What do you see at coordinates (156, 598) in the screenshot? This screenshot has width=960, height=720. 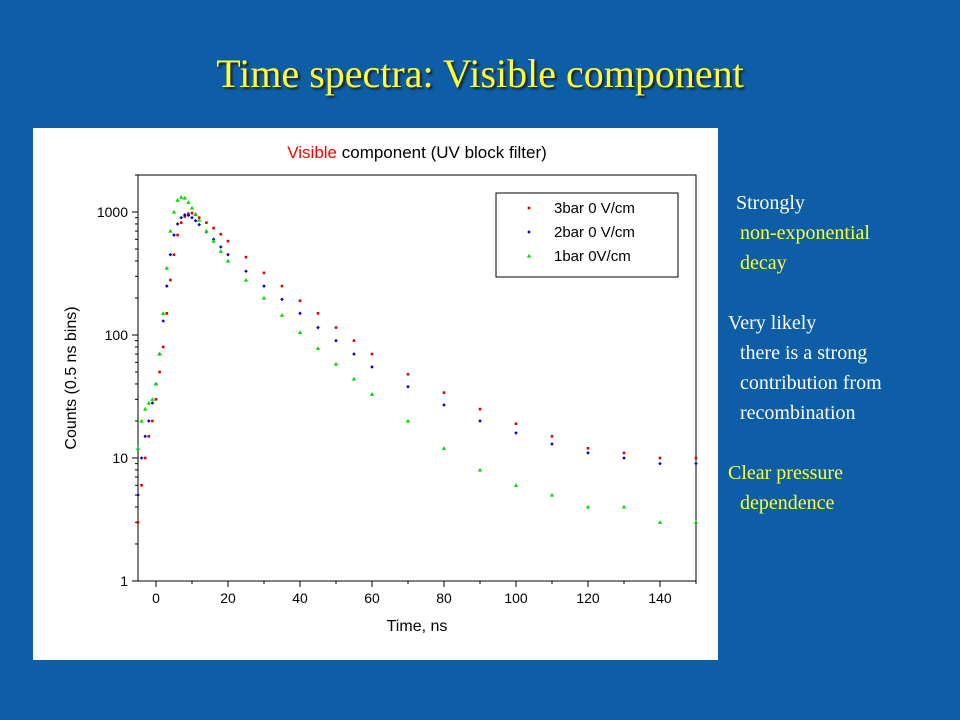 I see `x-tick-label: 0` at bounding box center [156, 598].